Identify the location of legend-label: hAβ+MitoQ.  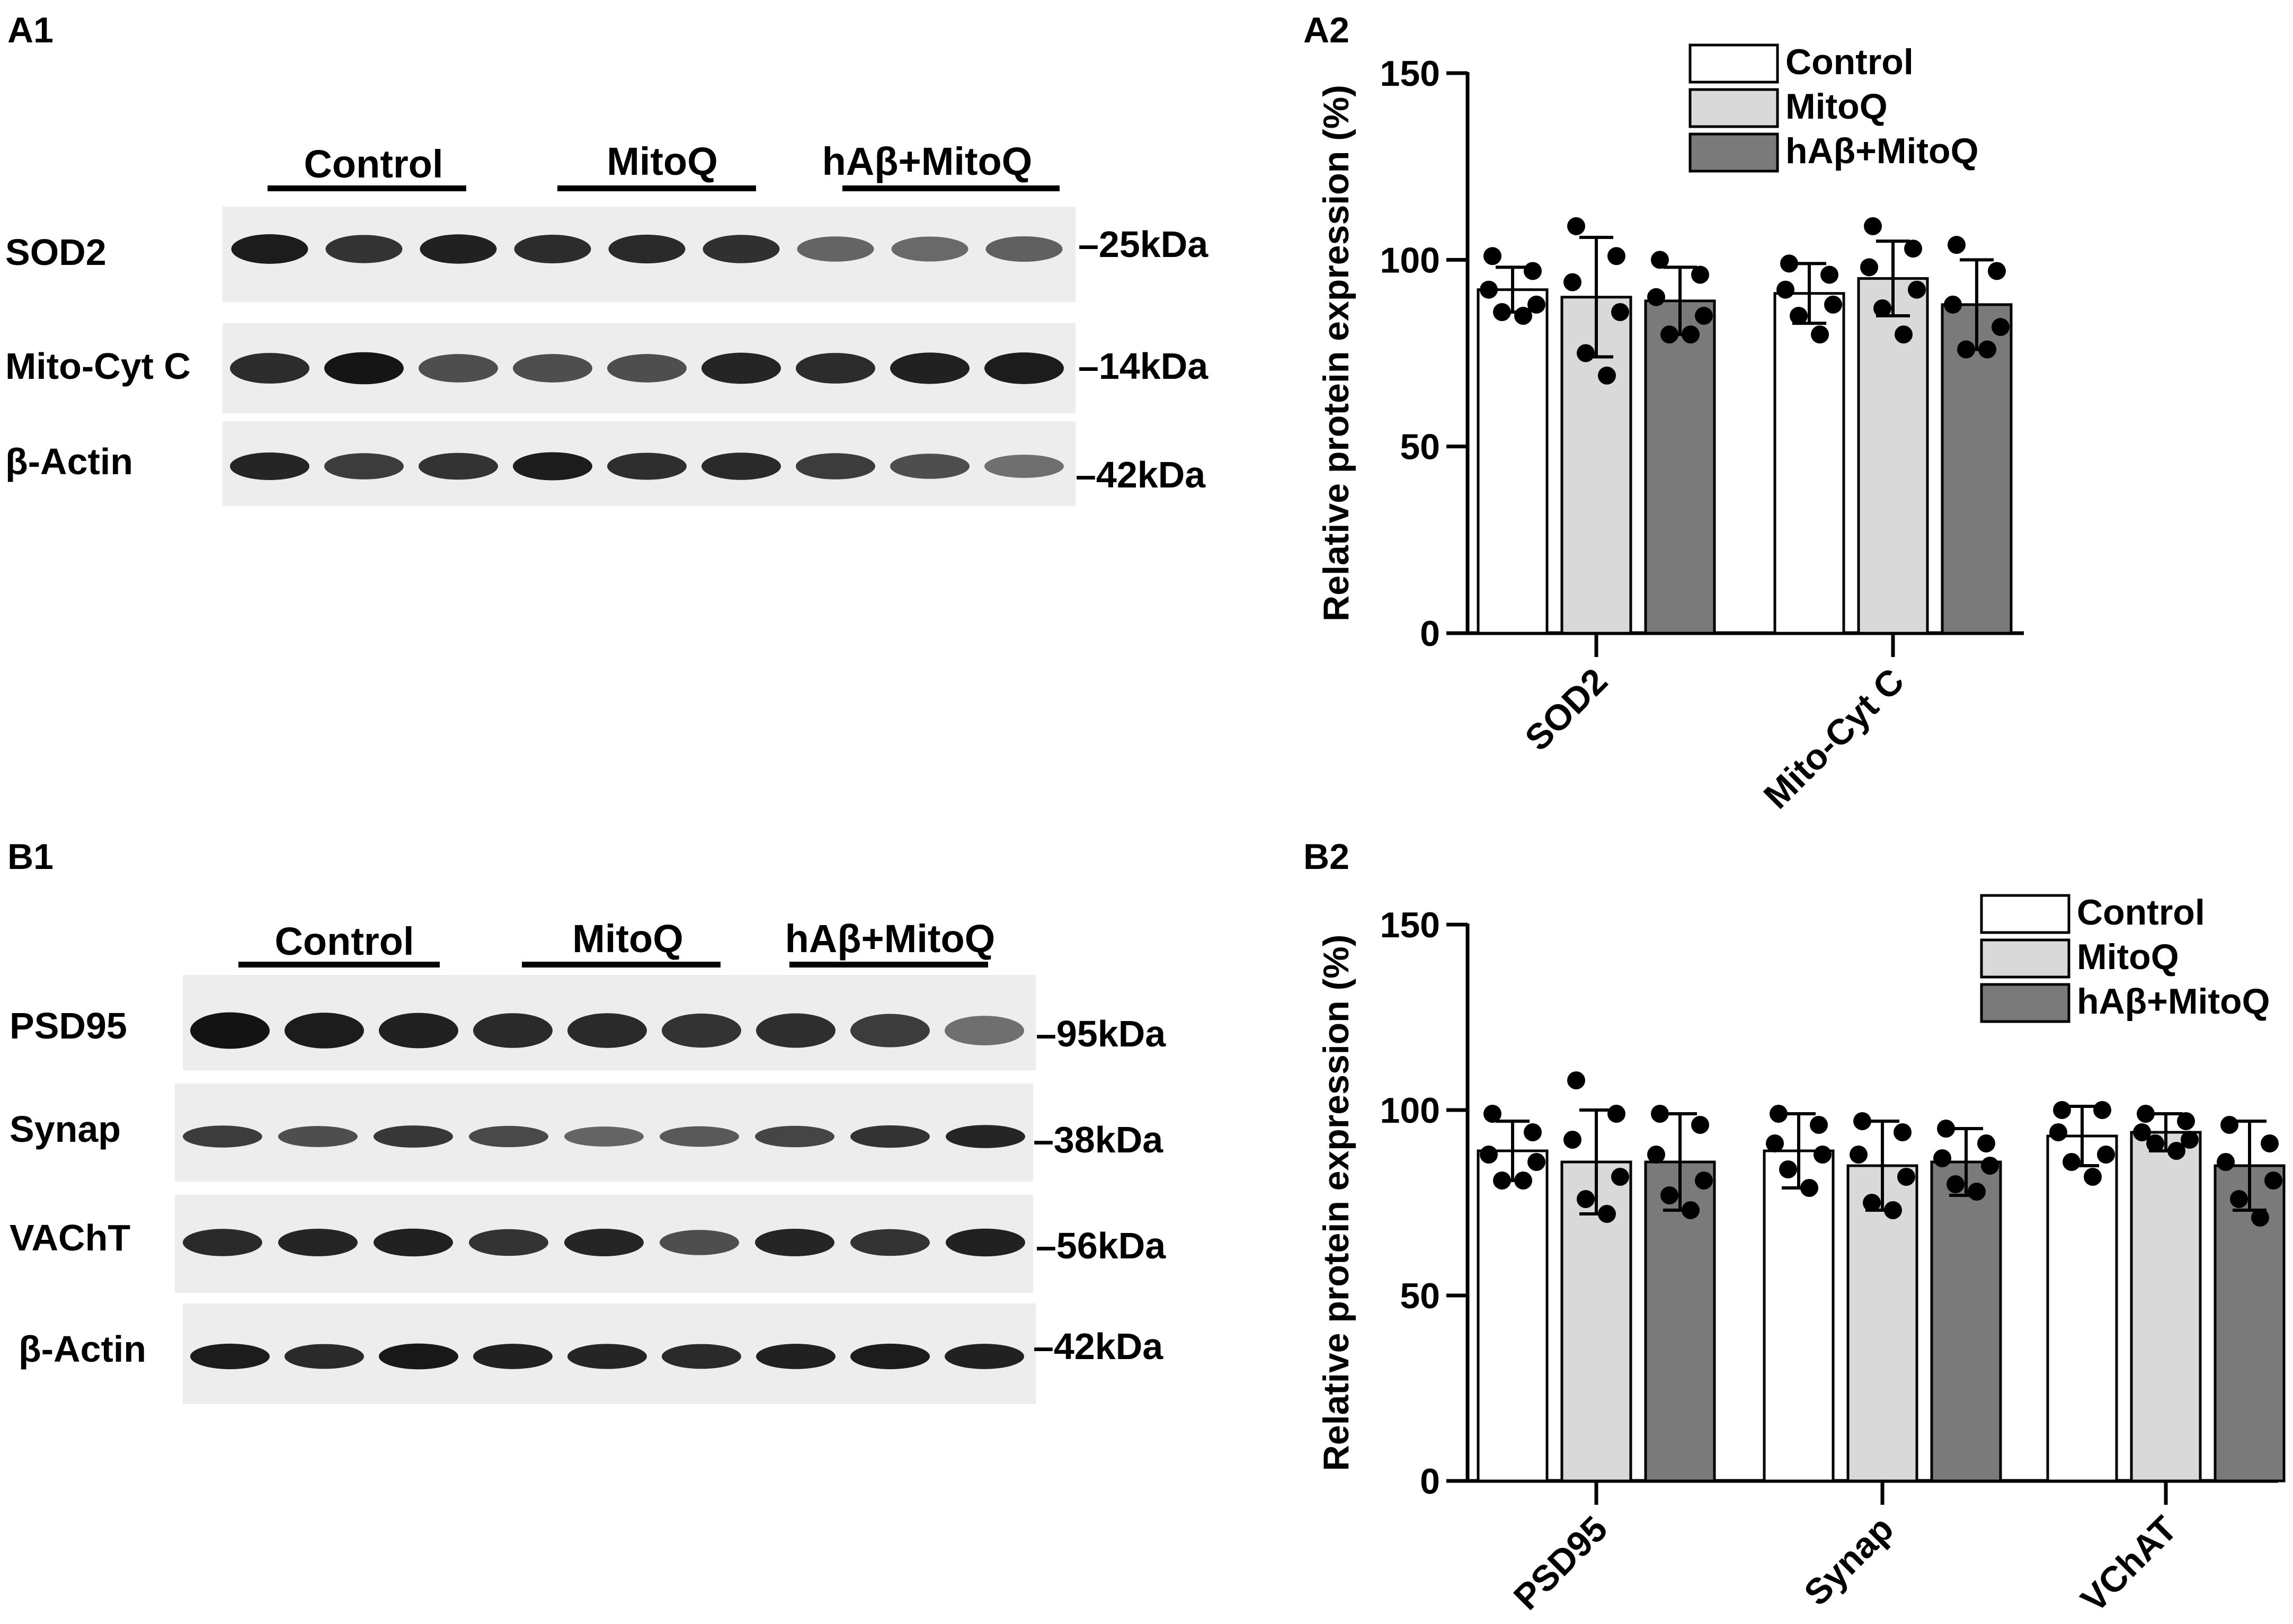
(2173, 1001).